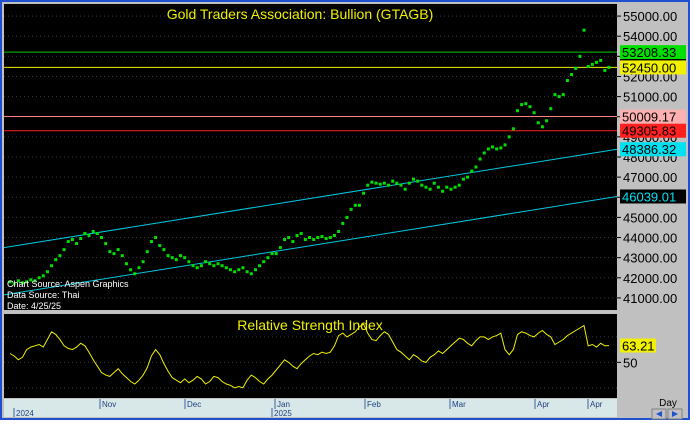 This screenshot has height=425, width=690. I want to click on value-label: 50009.17, so click(649, 117).